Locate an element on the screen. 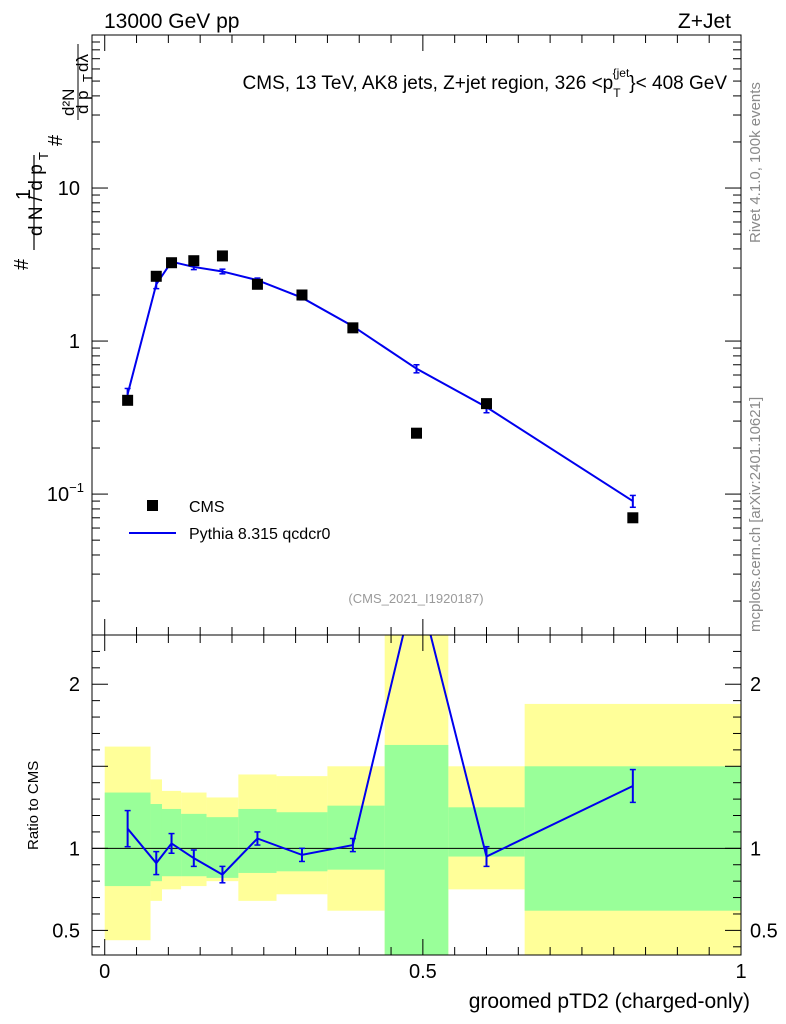 The width and height of the screenshot is (786, 1024). legend-mc-label: Pythia 8.315 qcdcr0 is located at coordinates (260, 534).